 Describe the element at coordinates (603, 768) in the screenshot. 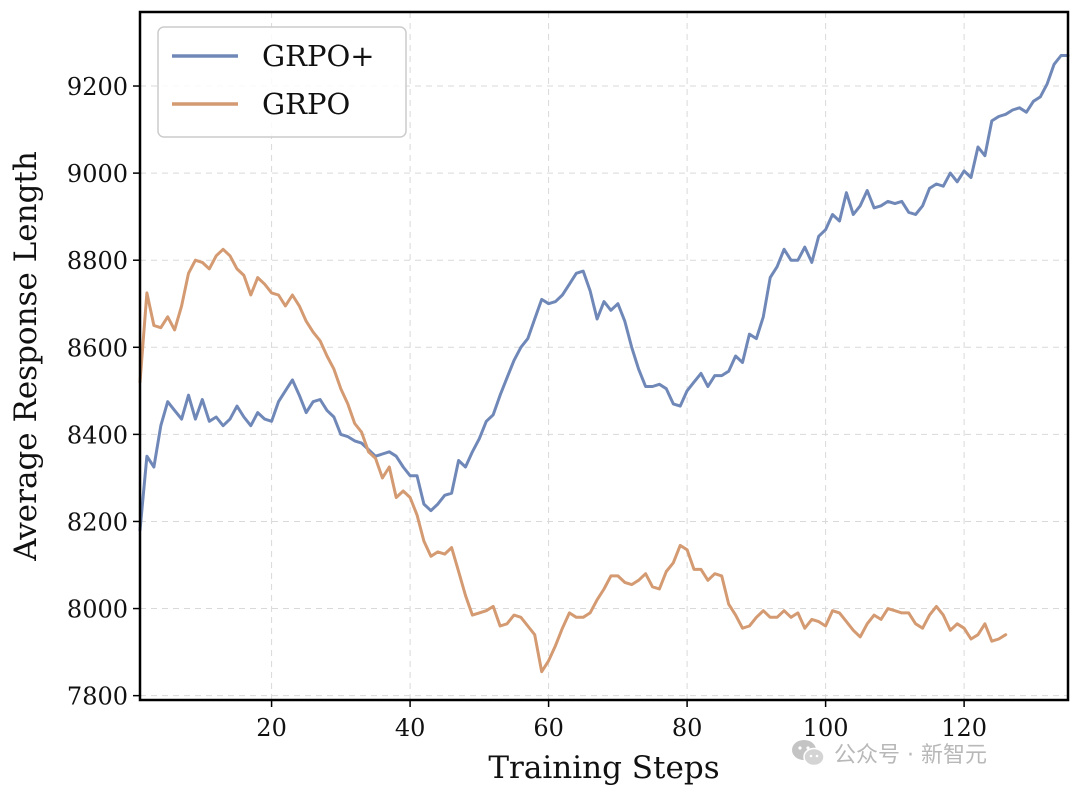

I see `x-axis-title: Training Steps` at that location.